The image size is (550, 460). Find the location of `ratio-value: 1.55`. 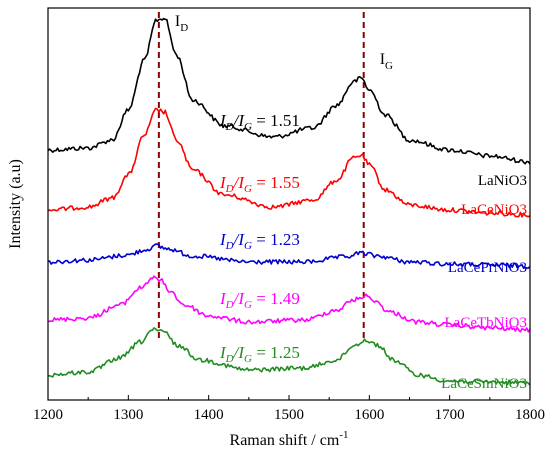

ratio-value: 1.55 is located at coordinates (285, 182).